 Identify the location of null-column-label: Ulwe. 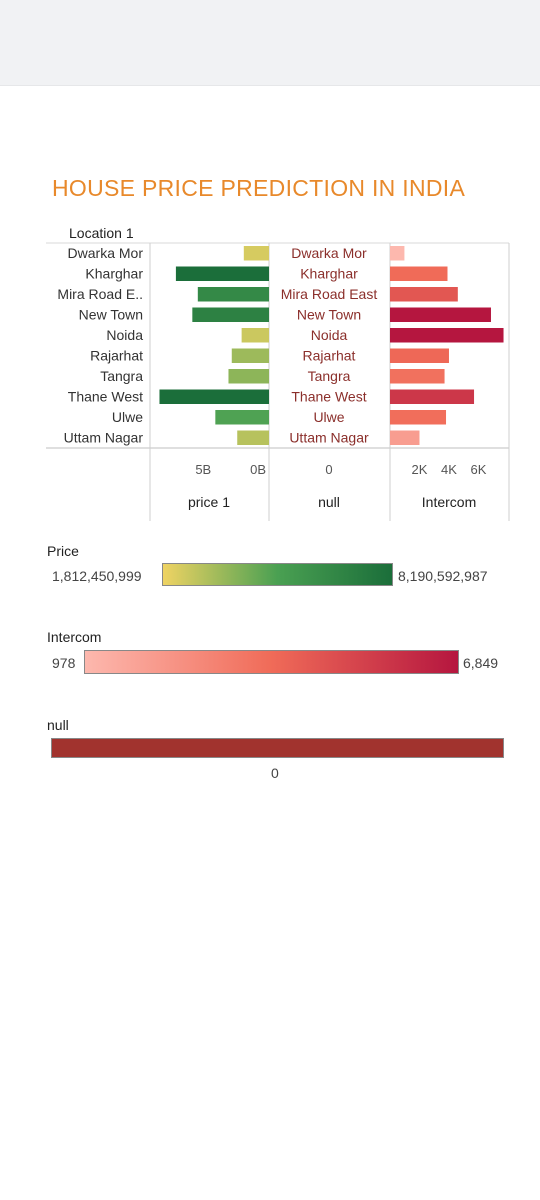
(328, 417).